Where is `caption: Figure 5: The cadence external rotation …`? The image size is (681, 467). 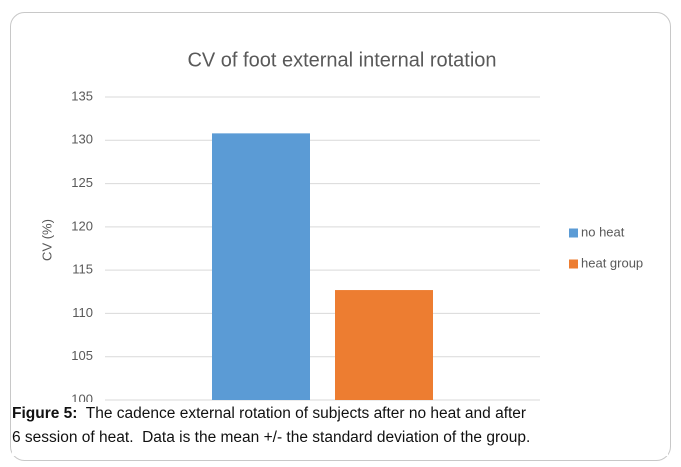 caption: Figure 5: The cadence external rotation … is located at coordinates (340, 429).